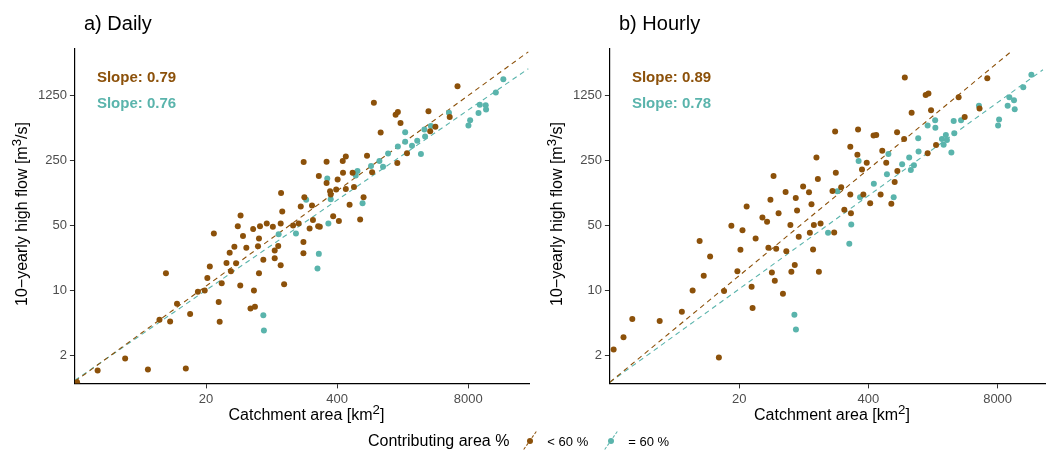 The image size is (1051, 454). I want to click on annotation: Slope: 0.79, so click(136, 76).